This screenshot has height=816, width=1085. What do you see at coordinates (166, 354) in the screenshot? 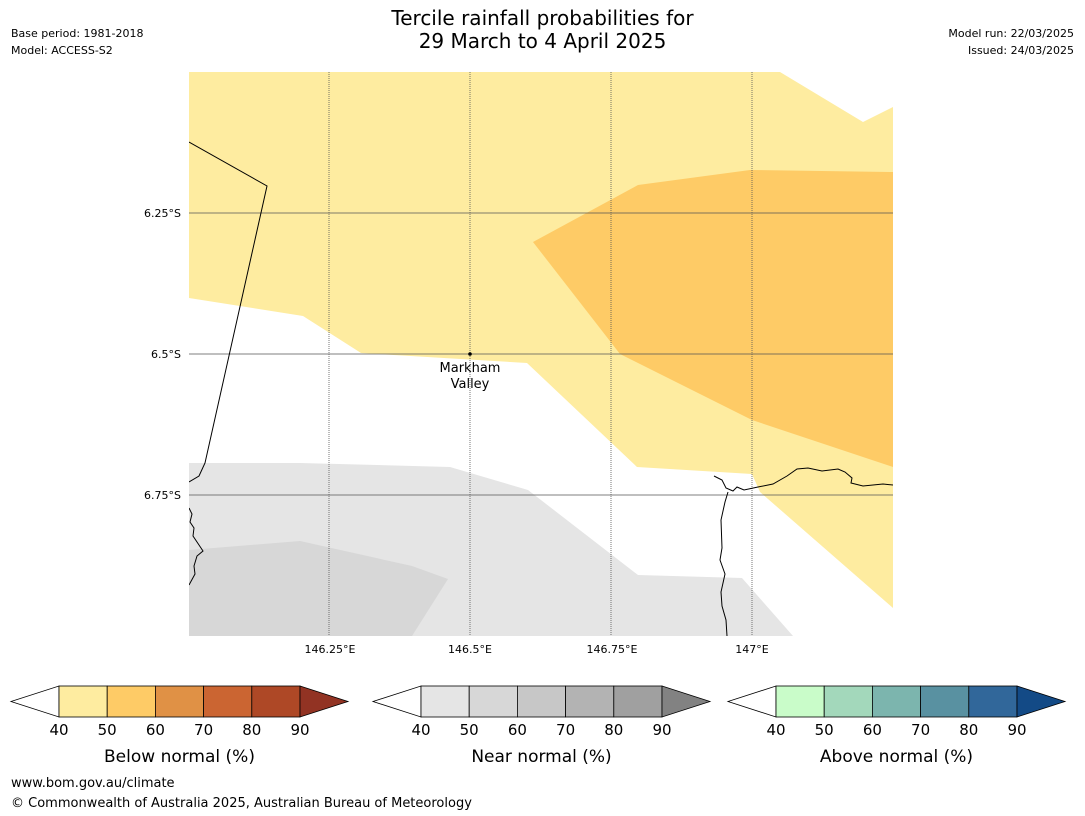
I see `lat-label-2: 6.5°S` at bounding box center [166, 354].